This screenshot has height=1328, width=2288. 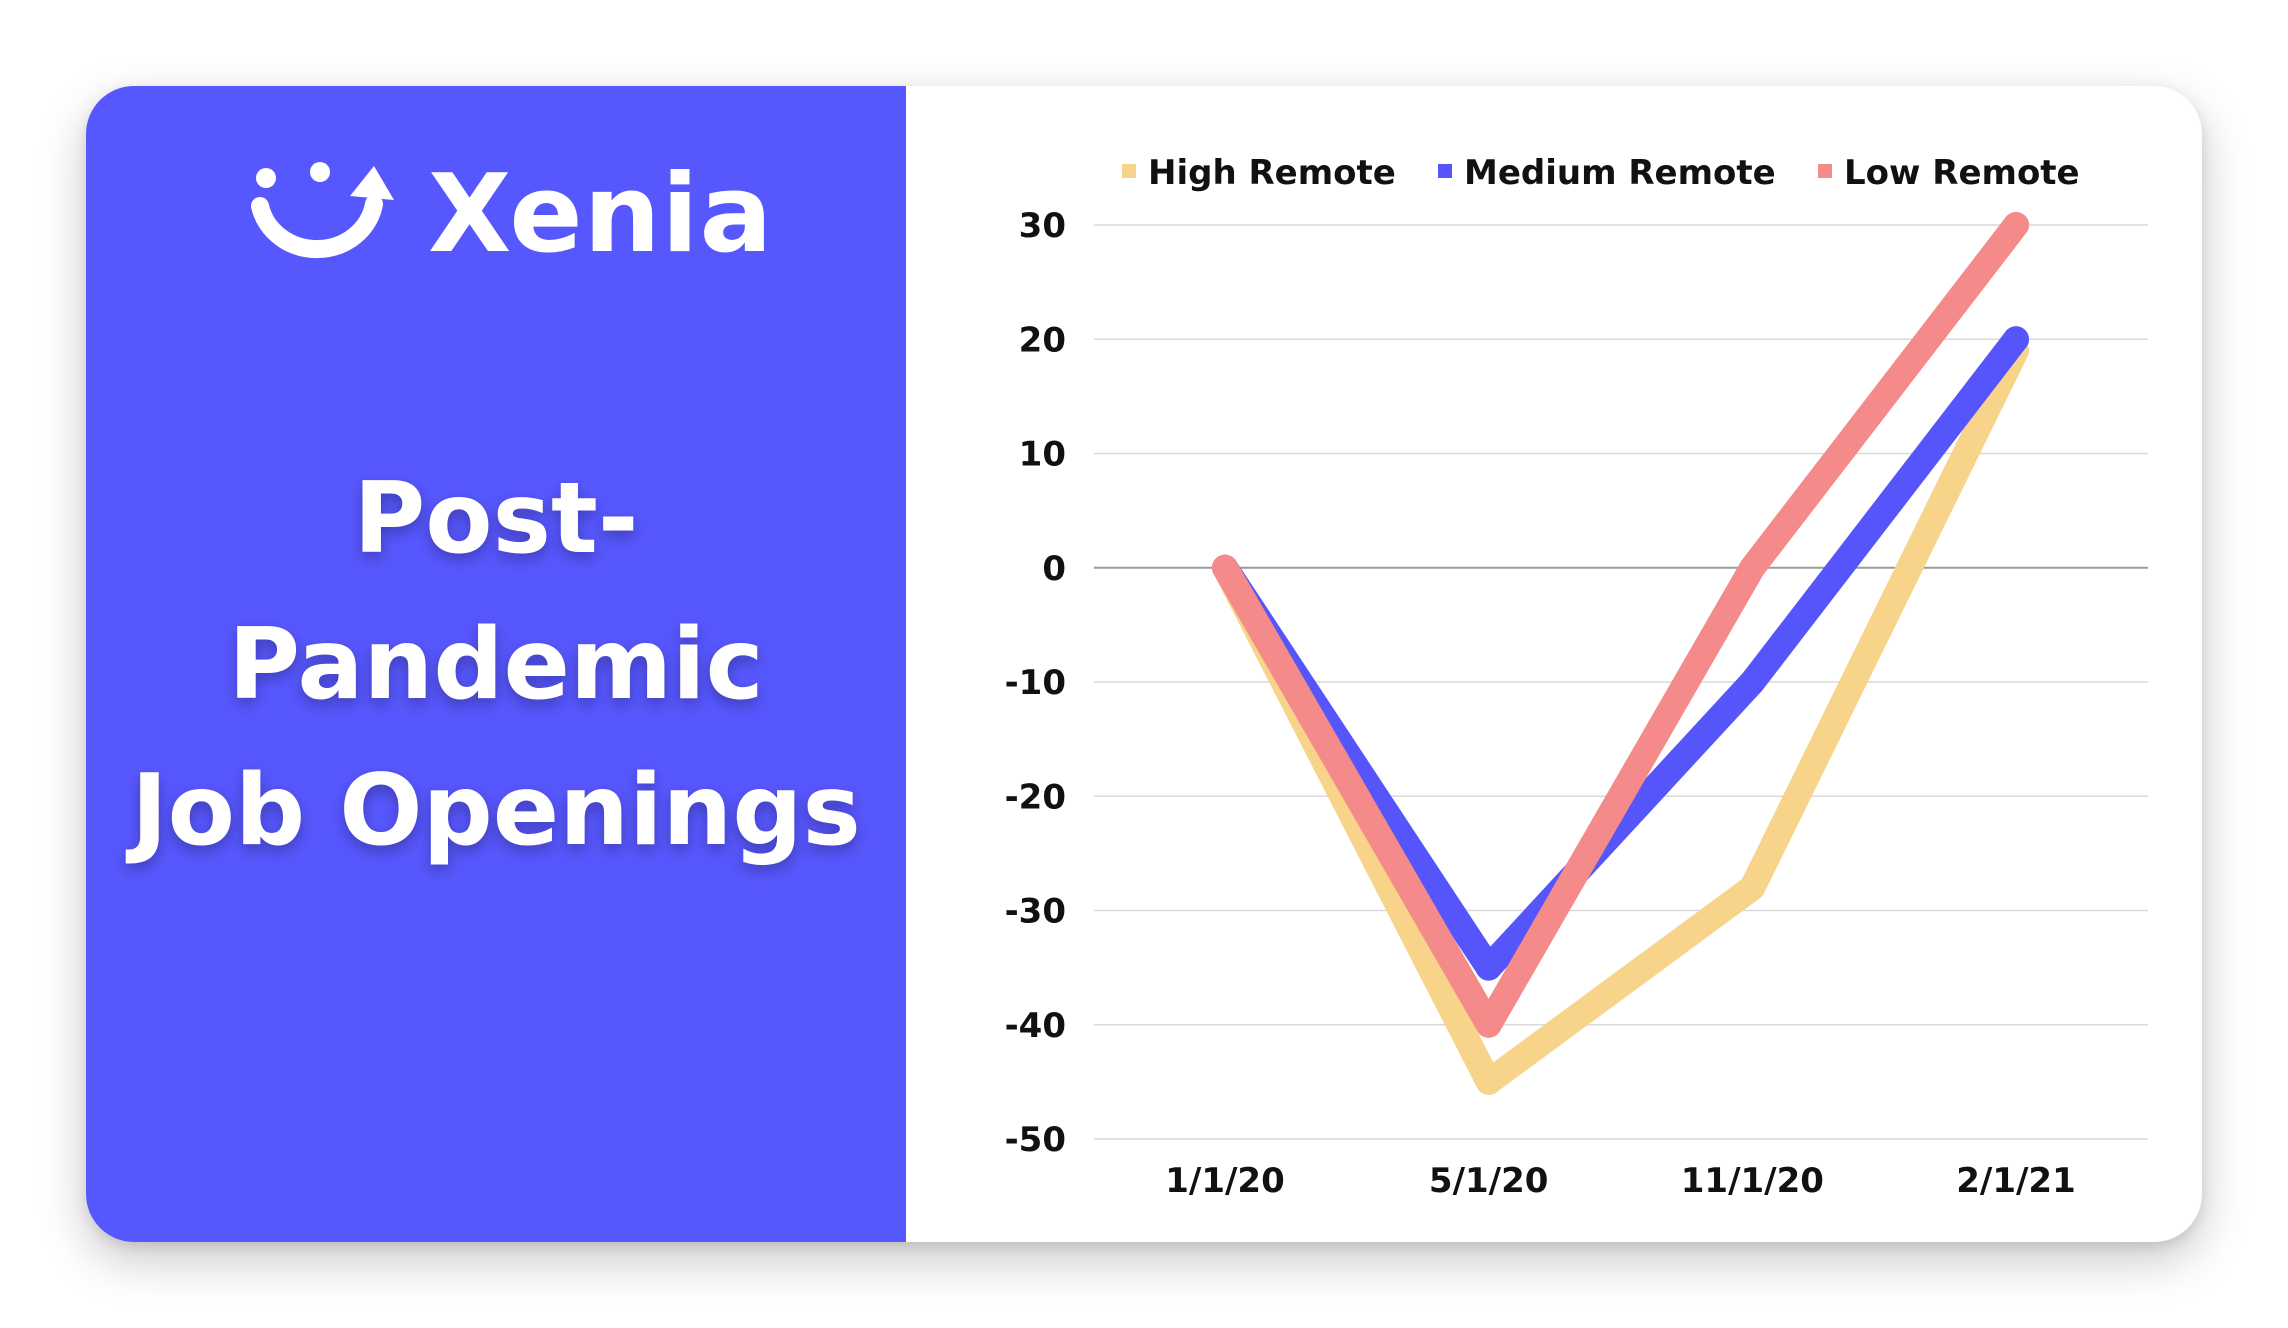 I want to click on legend-label: High Remote, so click(x=1272, y=173).